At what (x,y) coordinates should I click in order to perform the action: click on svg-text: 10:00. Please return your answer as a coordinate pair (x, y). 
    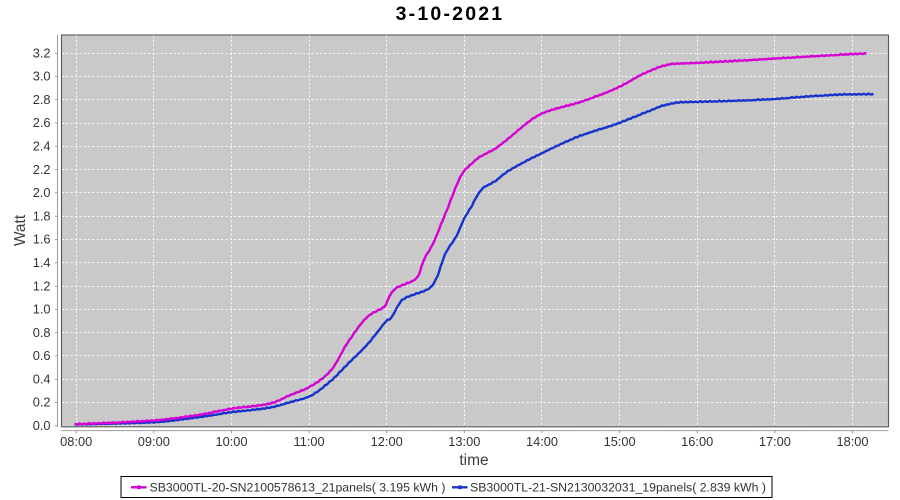
    Looking at the image, I should click on (231, 441).